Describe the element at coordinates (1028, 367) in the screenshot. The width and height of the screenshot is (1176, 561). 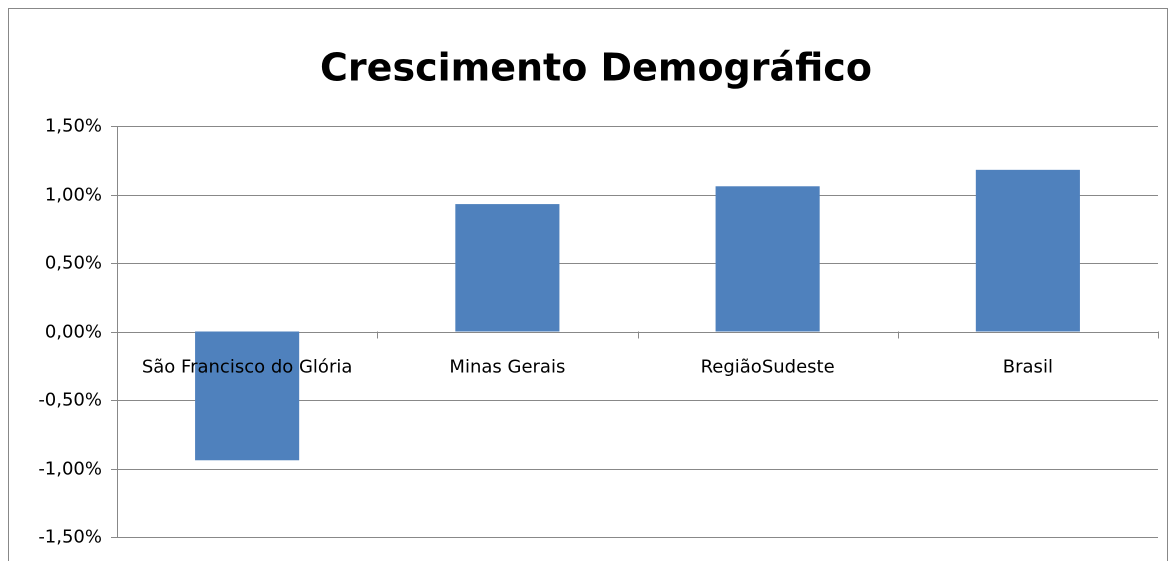
I see `x-tick-label: Brasil` at that location.